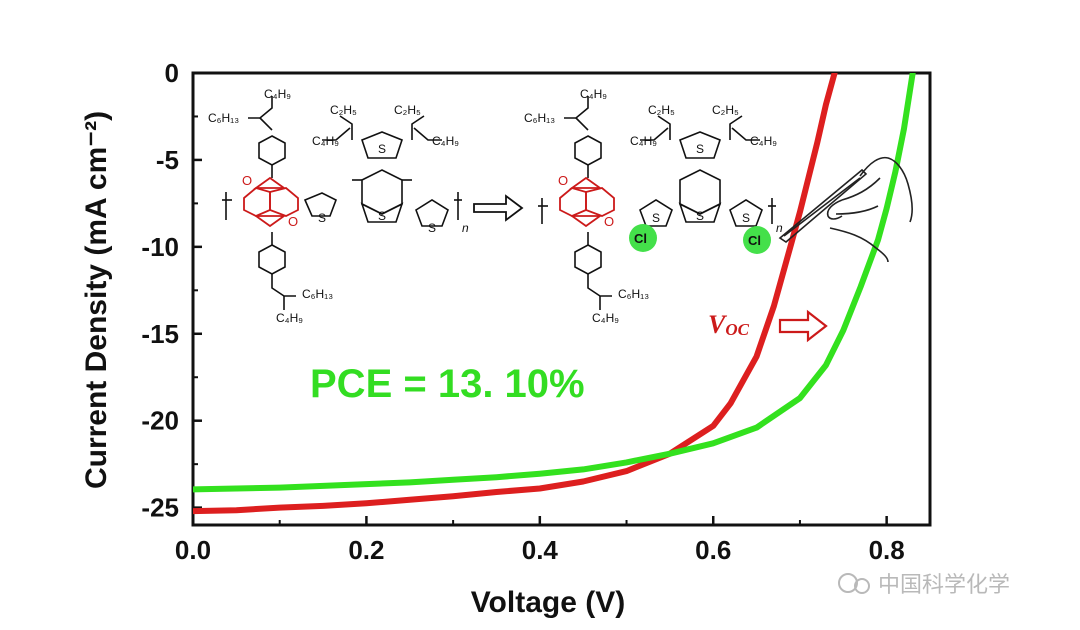 The width and height of the screenshot is (1080, 630). I want to click on x-tick-label: 0.6, so click(713, 550).